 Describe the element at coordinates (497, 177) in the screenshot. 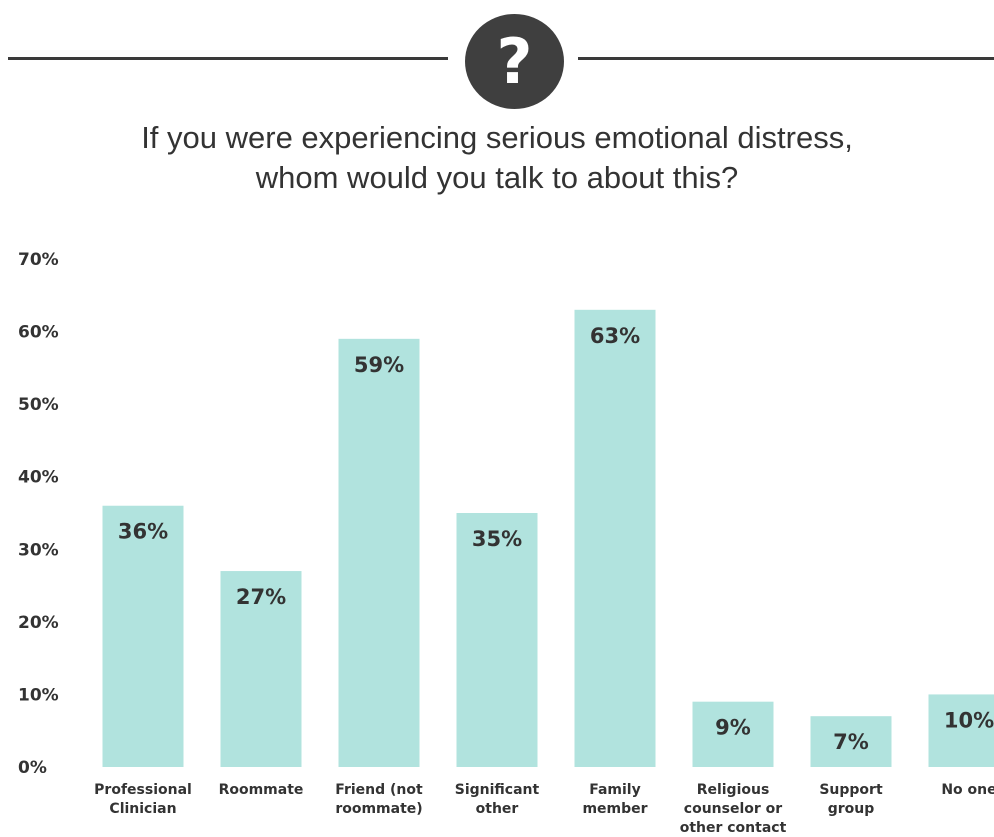

I see `chart-title-line-2: whom would you talk to about this?` at that location.